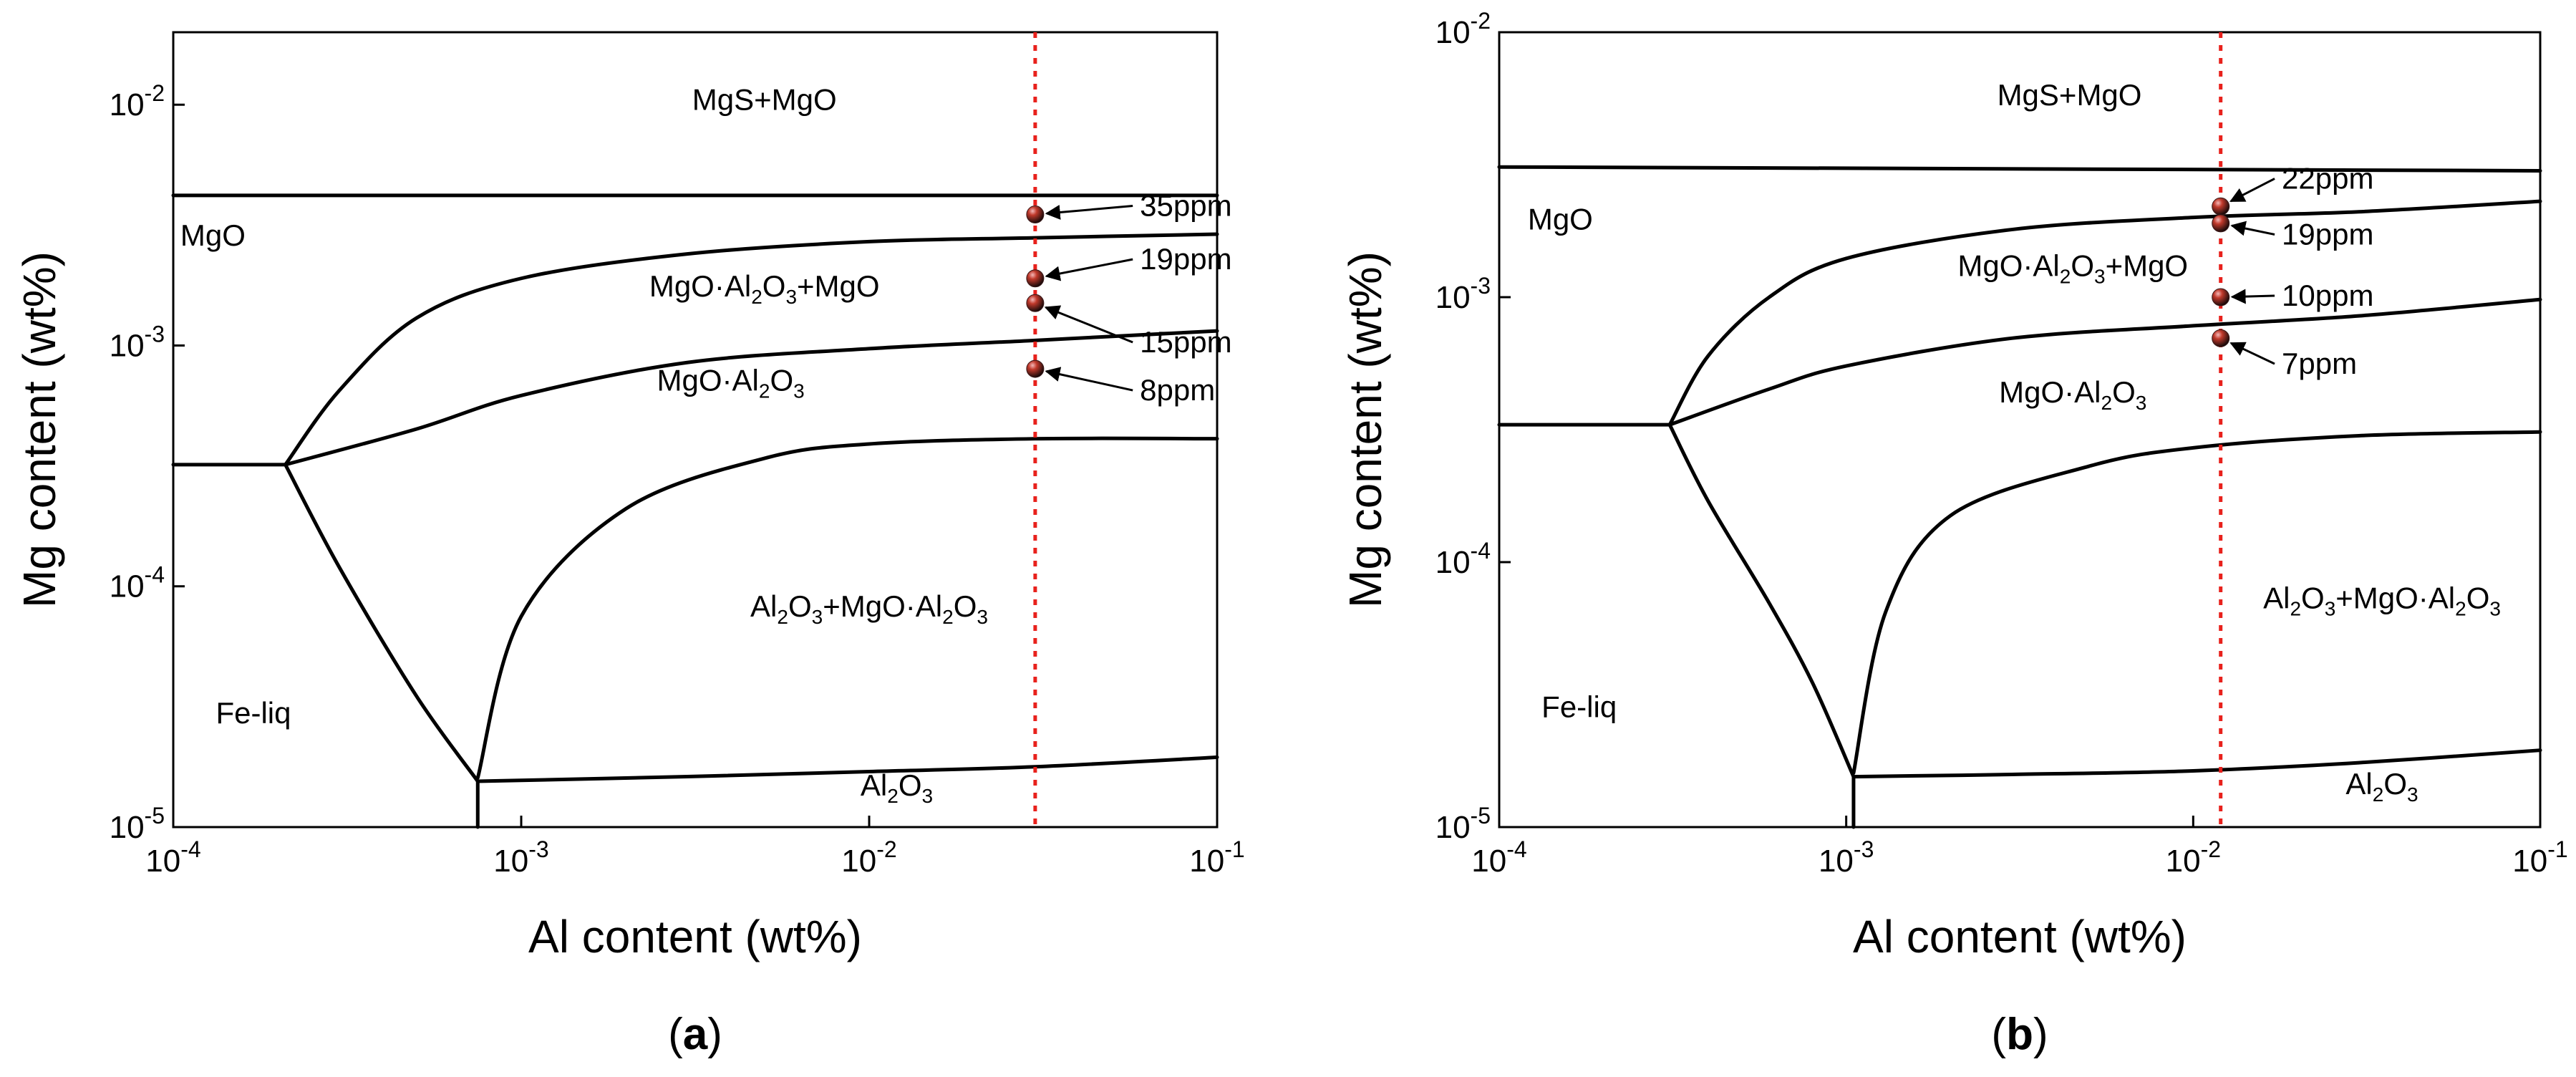 This screenshot has height=1077, width=2576. Describe the element at coordinates (1186, 342) in the screenshot. I see `data-point-label: 15ppm` at that location.